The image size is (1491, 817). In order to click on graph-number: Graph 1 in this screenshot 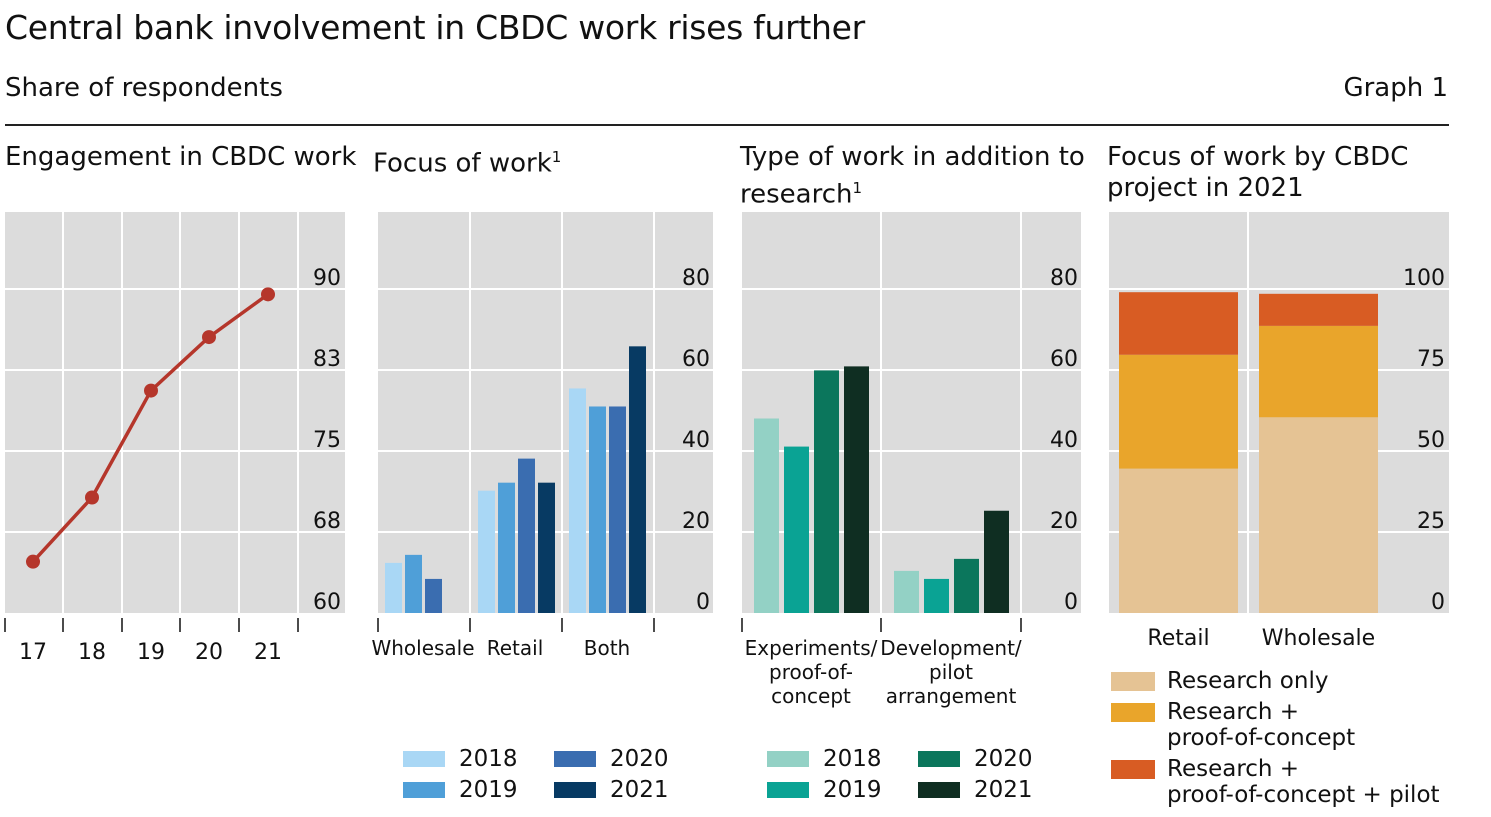, I will do `click(1395, 88)`.